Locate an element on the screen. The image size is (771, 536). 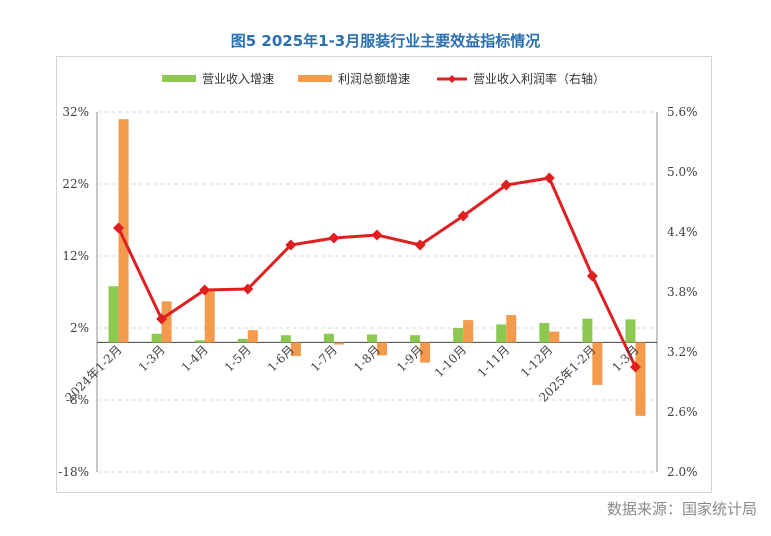
x-tick-label: 1-4月 is located at coordinates (195, 359).